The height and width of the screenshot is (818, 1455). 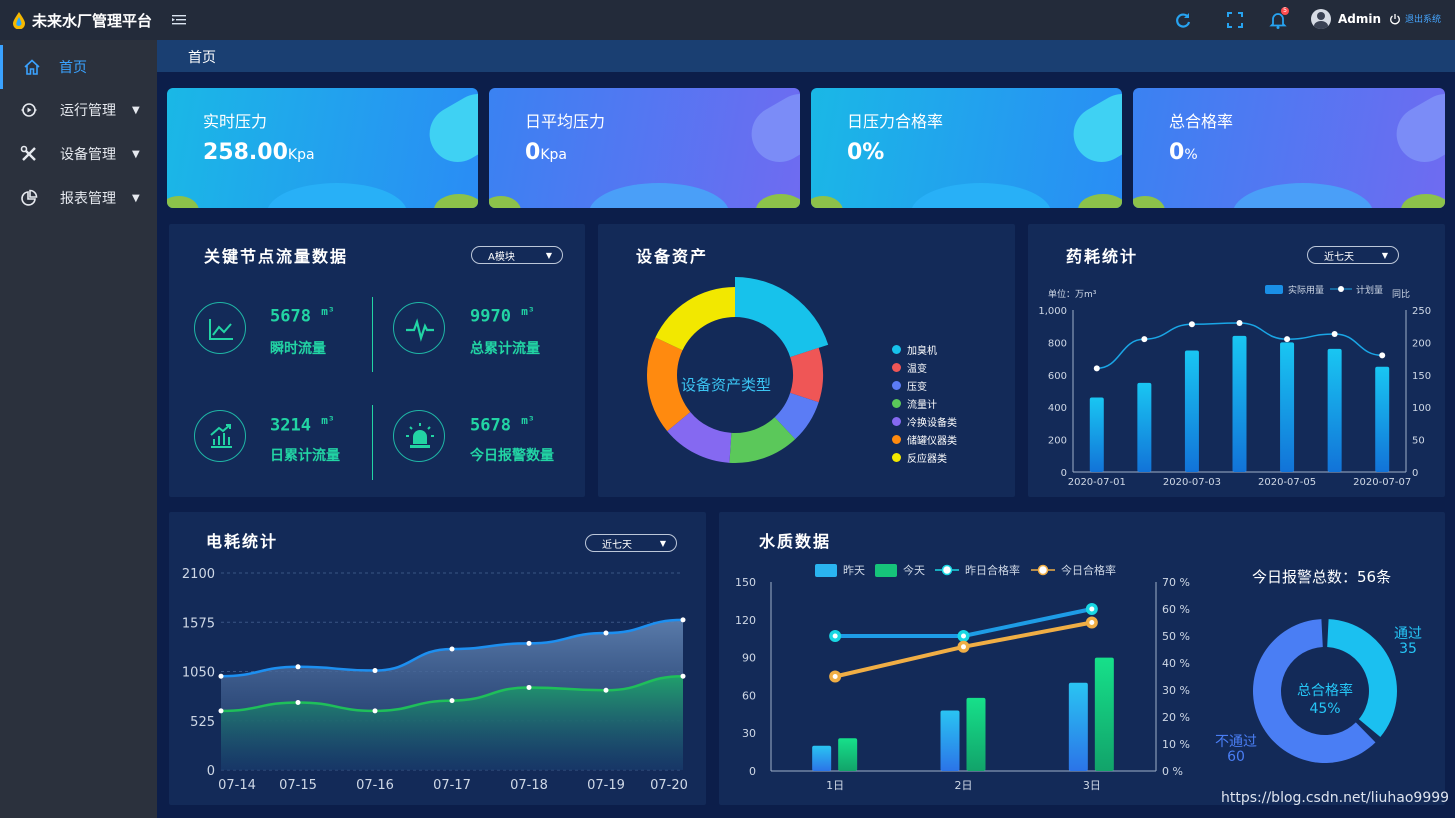 What do you see at coordinates (909, 367) in the screenshot?
I see `legend-item: 温变` at bounding box center [909, 367].